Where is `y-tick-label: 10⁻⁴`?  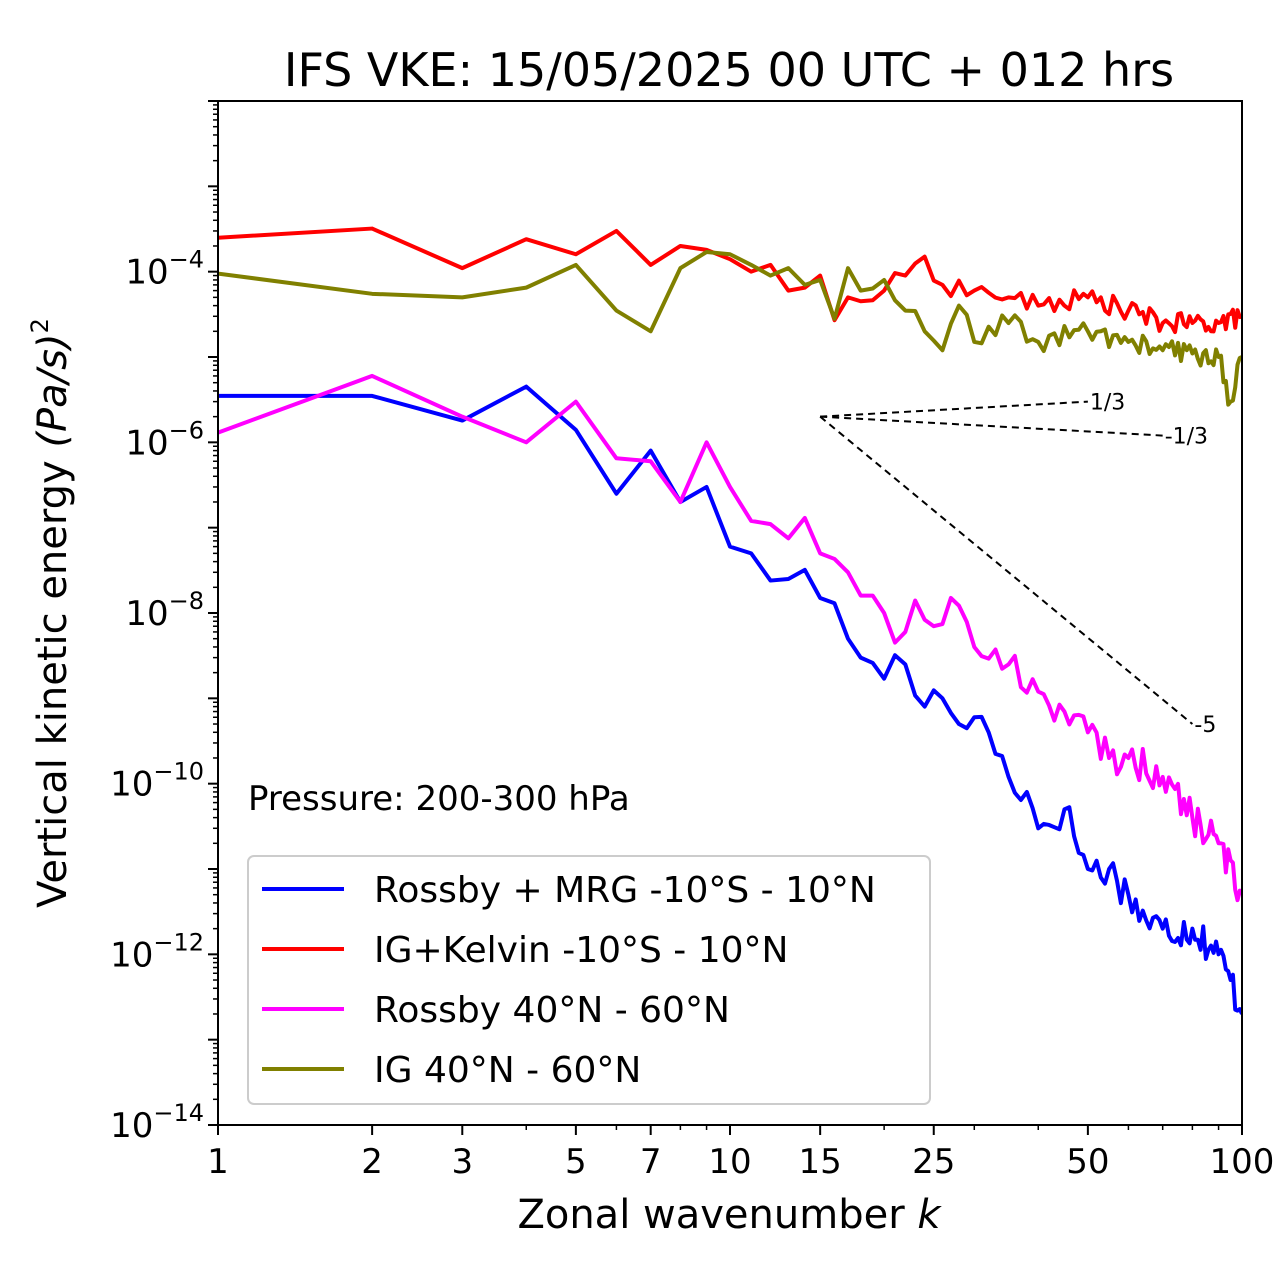 y-tick-label: 10⁻⁴ is located at coordinates (164, 269).